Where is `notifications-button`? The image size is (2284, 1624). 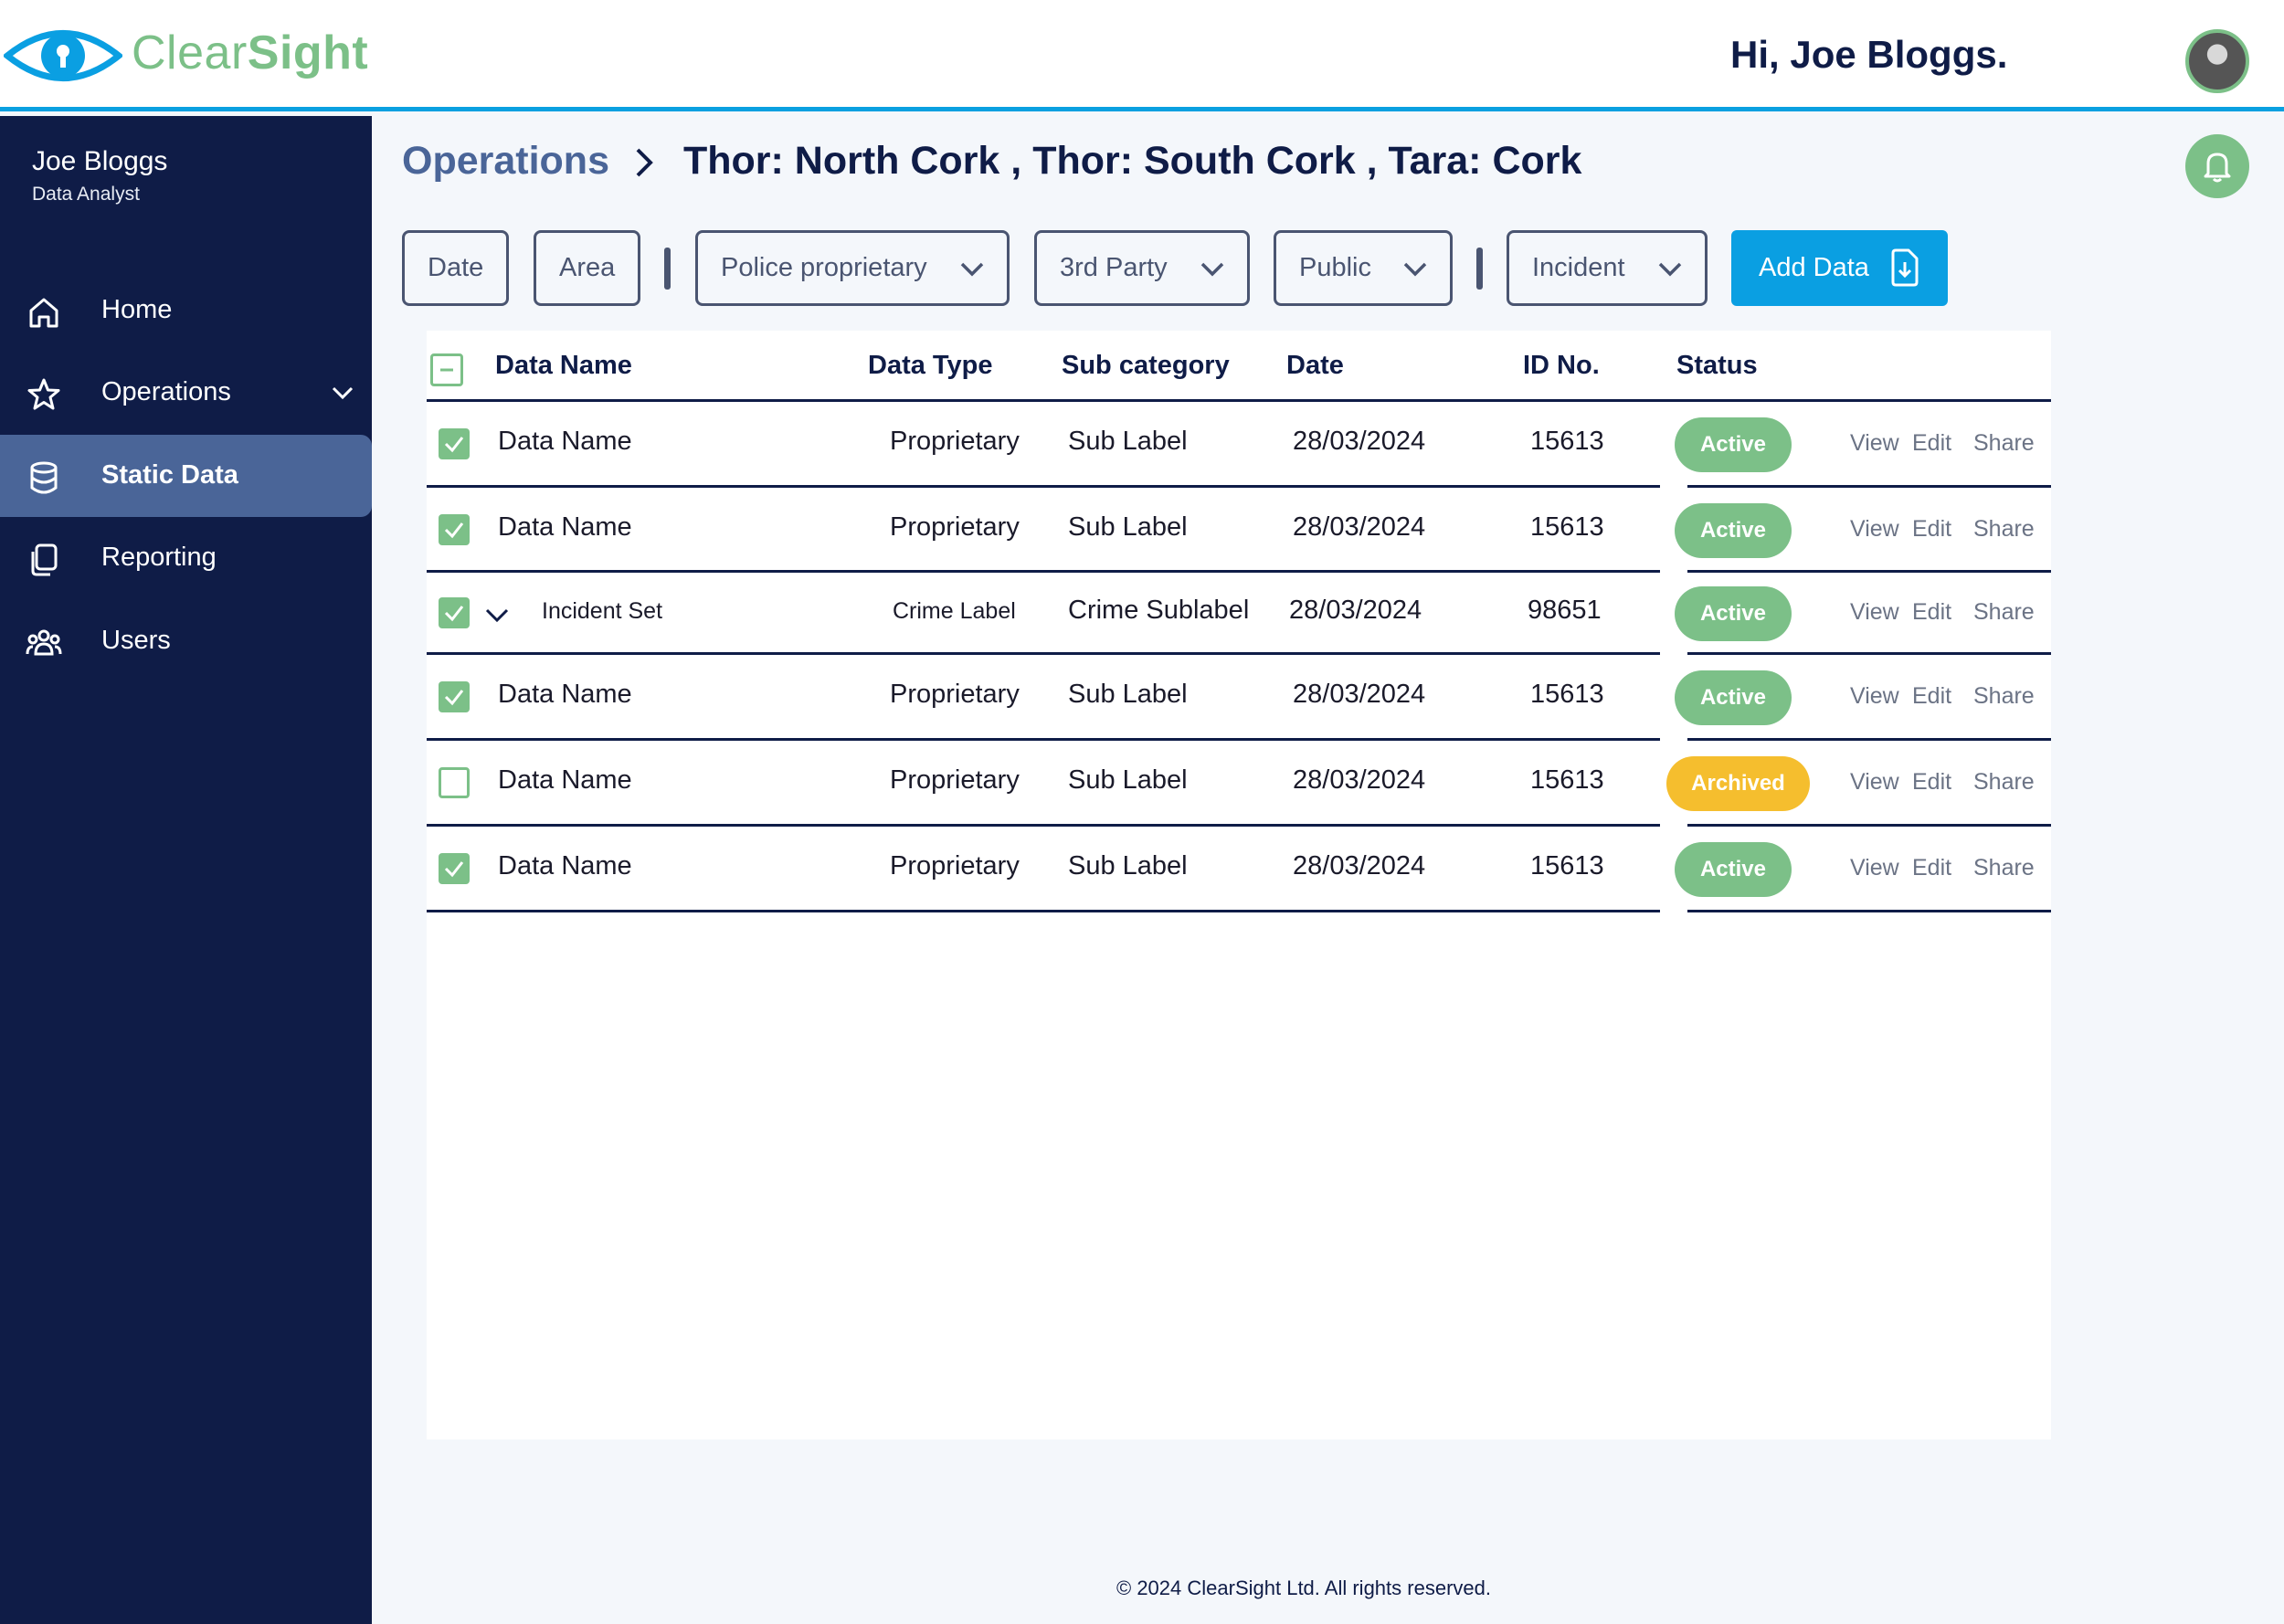 notifications-button is located at coordinates (2217, 166).